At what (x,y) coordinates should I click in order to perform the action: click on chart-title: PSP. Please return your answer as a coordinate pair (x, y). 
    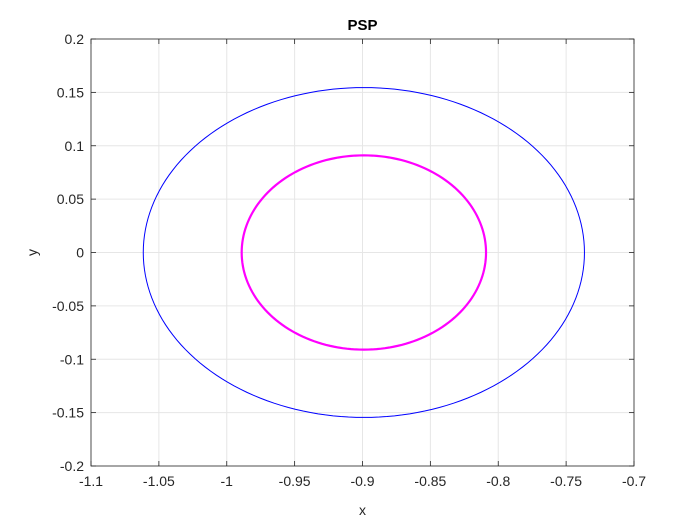
    Looking at the image, I should click on (362, 25).